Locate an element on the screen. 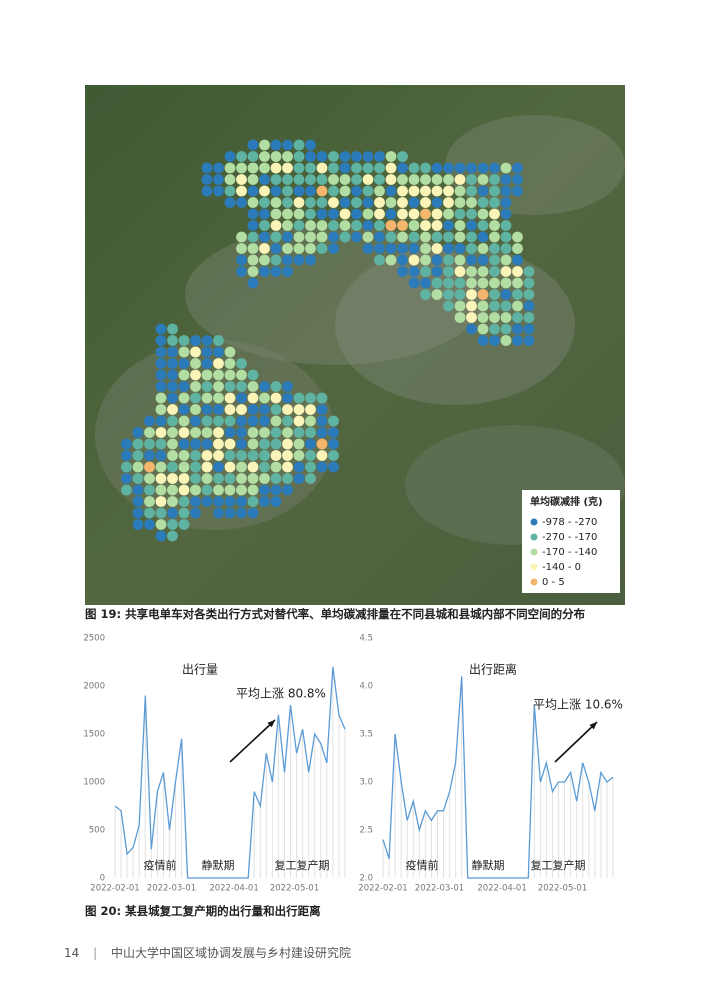 The height and width of the screenshot is (1004, 710). arrow-head is located at coordinates (593, 726).